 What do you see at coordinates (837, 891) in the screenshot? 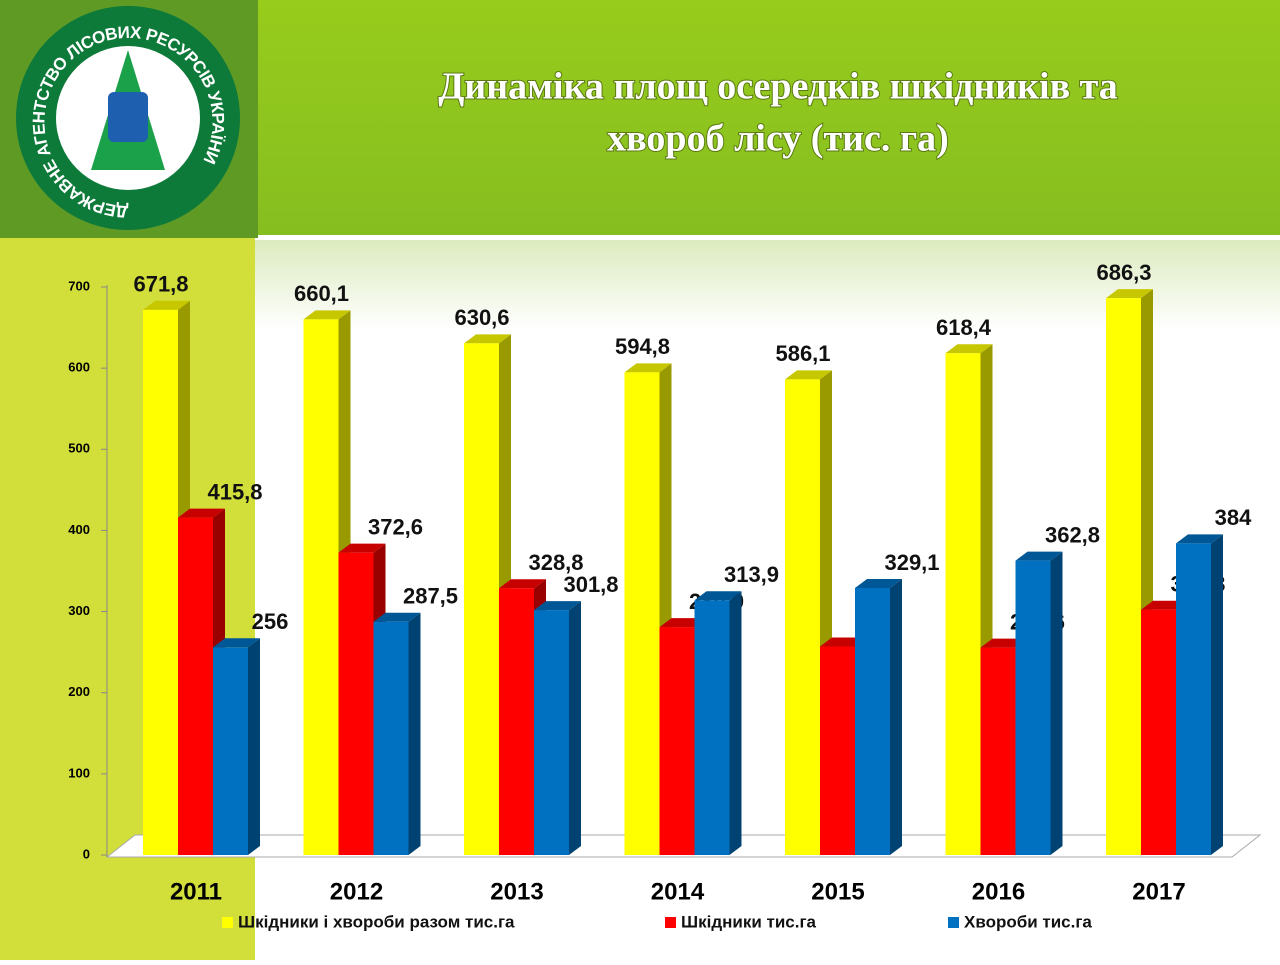
I see `x-tick-label: 2015` at bounding box center [837, 891].